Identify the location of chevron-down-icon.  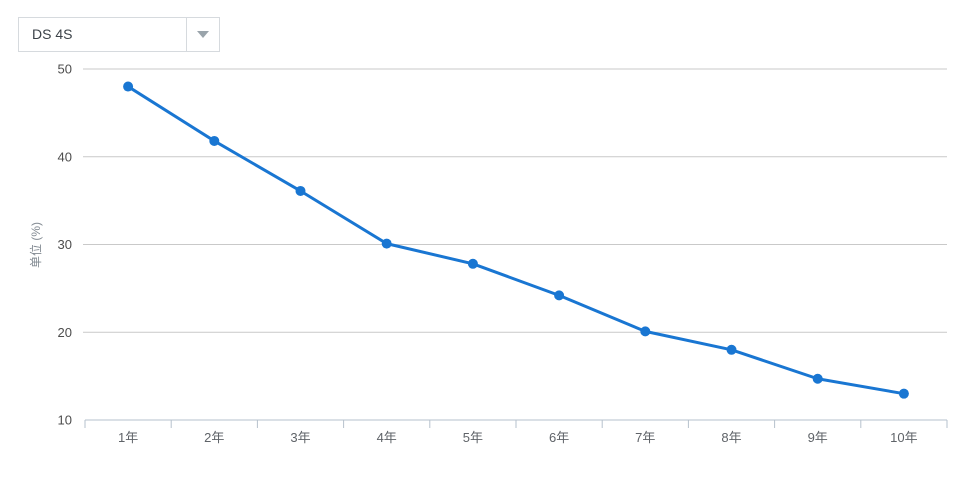
(203, 34).